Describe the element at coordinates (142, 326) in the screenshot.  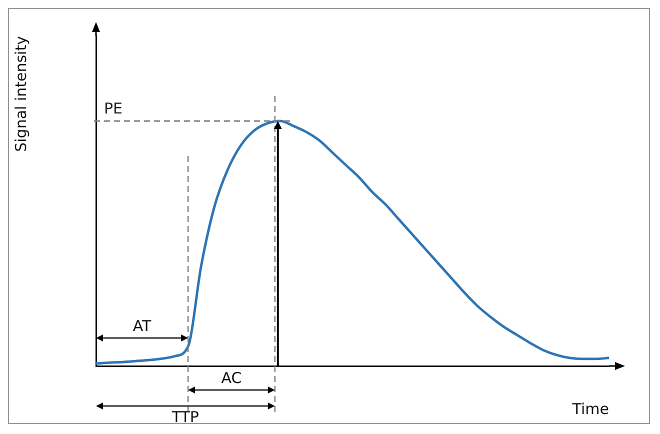
I see `annotation: AT` at that location.